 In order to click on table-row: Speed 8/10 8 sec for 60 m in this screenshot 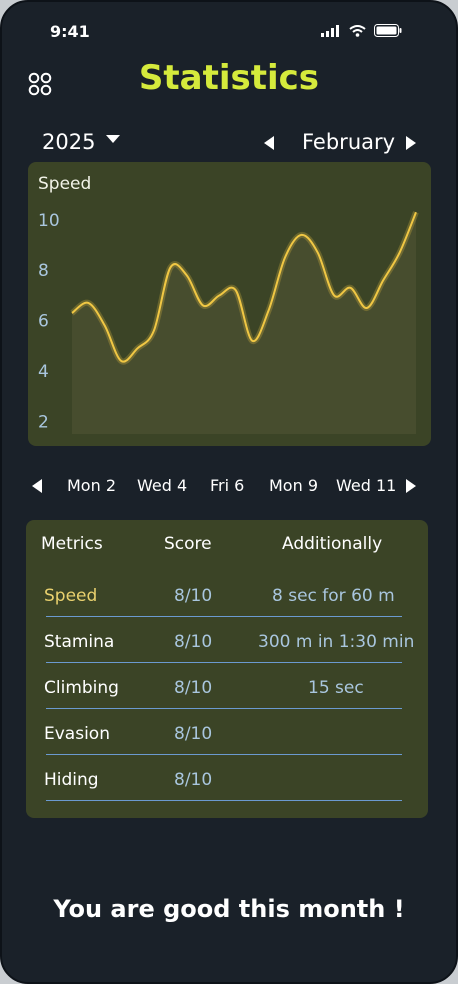, I will do `click(227, 609)`.